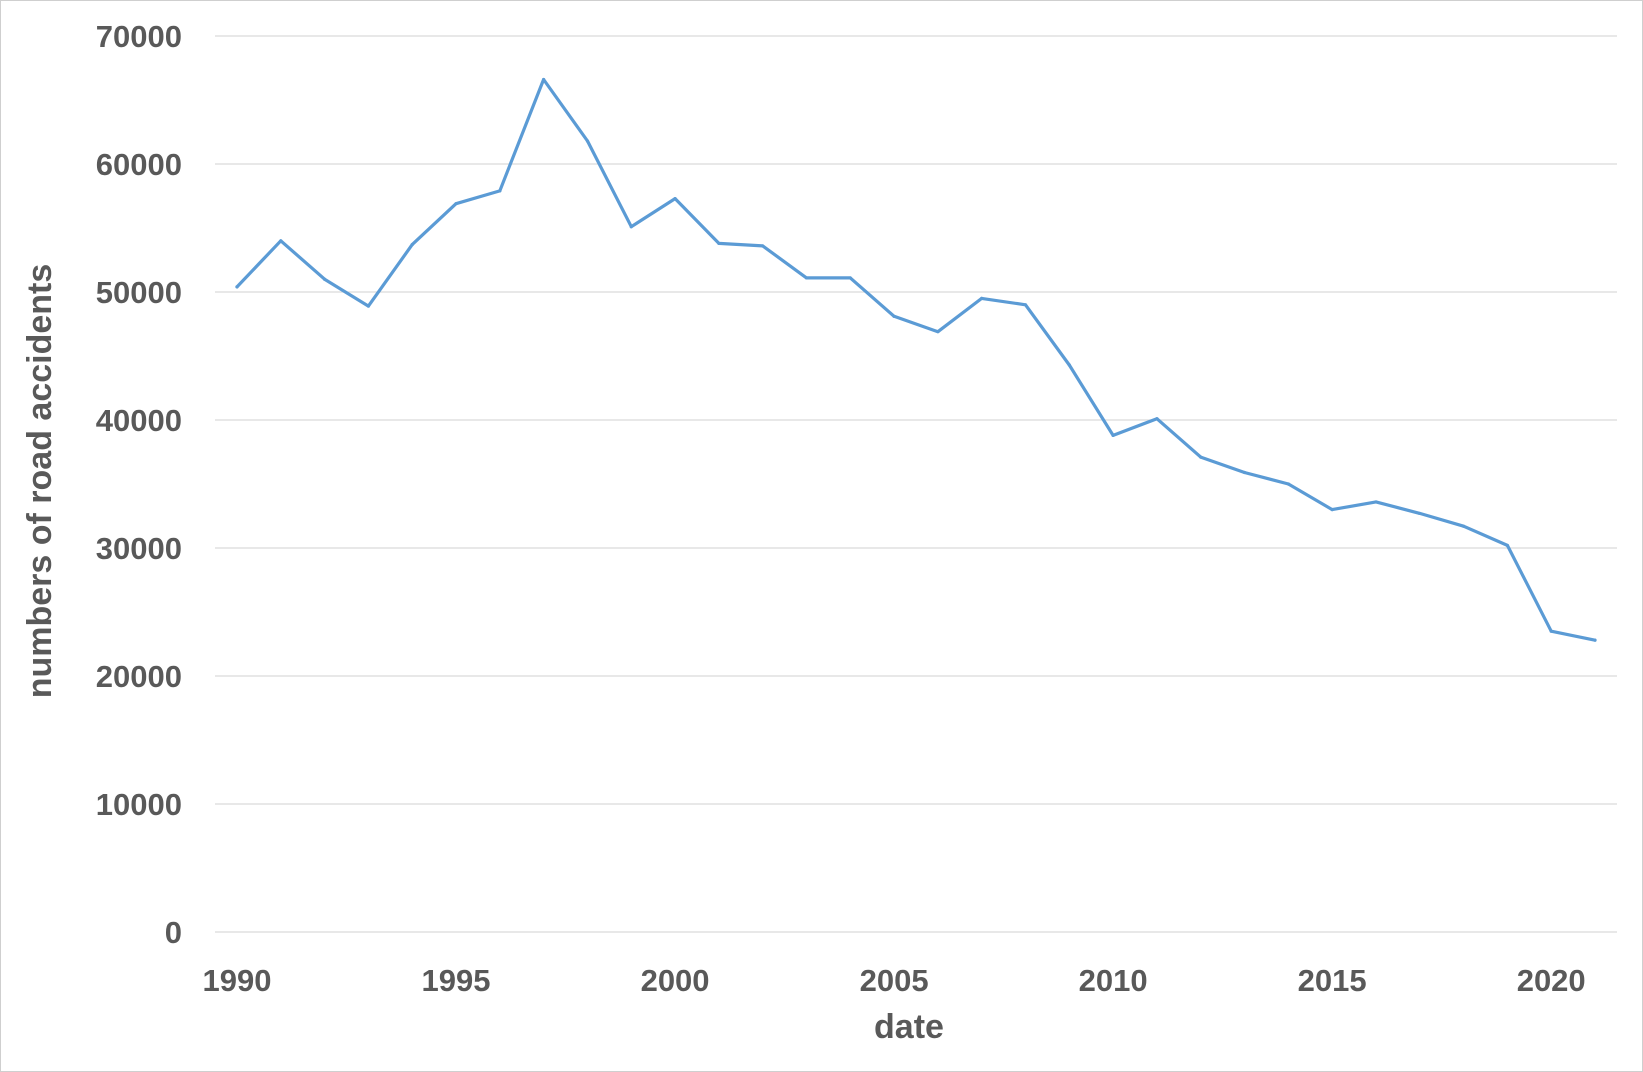 The height and width of the screenshot is (1072, 1643). I want to click on y-tick-label-60000: 60000, so click(139, 164).